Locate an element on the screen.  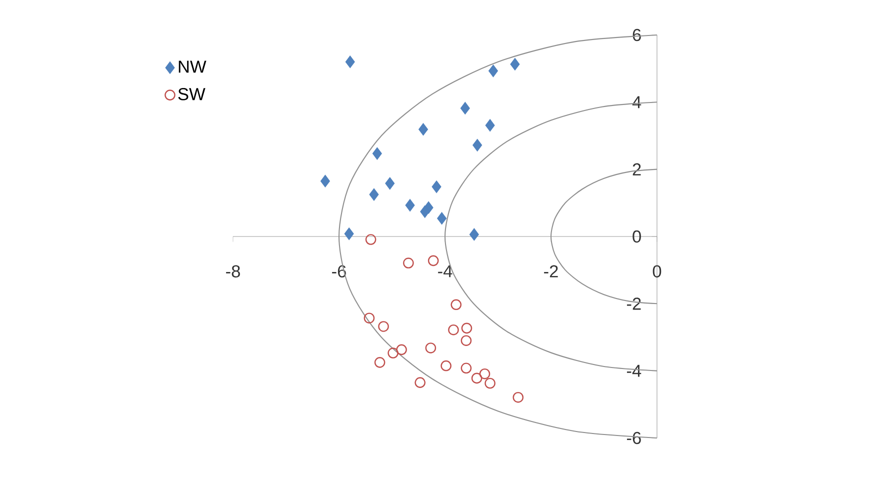
x-tick-label: -4 is located at coordinates (445, 271).